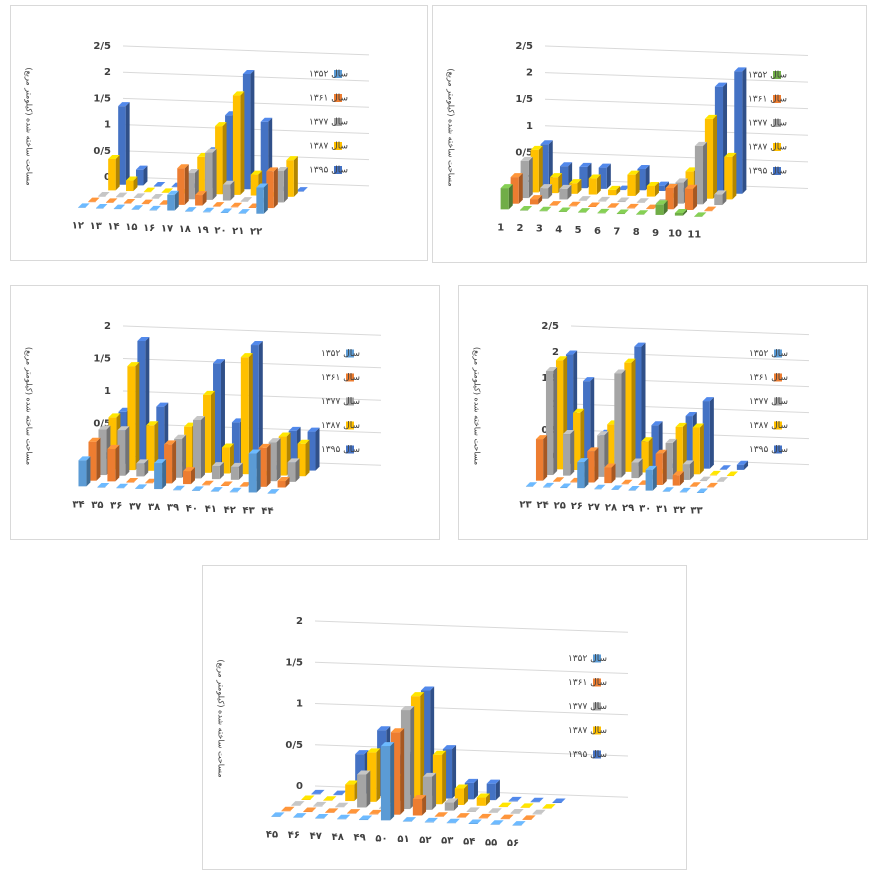 The height and width of the screenshot is (874, 869). What do you see at coordinates (768, 426) in the screenshot?
I see `legend-label: سال ۱۳۸۷` at bounding box center [768, 426].